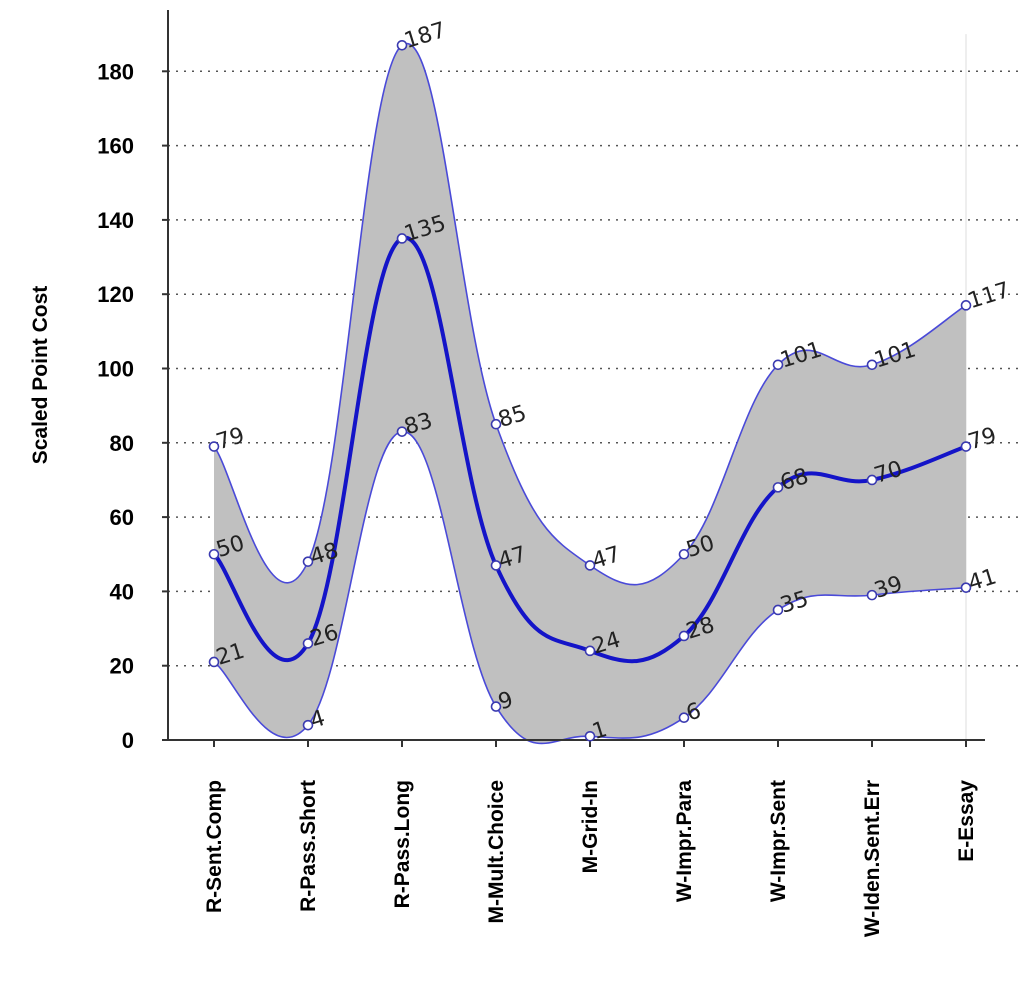 The height and width of the screenshot is (988, 1030). Describe the element at coordinates (40, 375) in the screenshot. I see `y-axis-label: Scaled Point Cost` at that location.